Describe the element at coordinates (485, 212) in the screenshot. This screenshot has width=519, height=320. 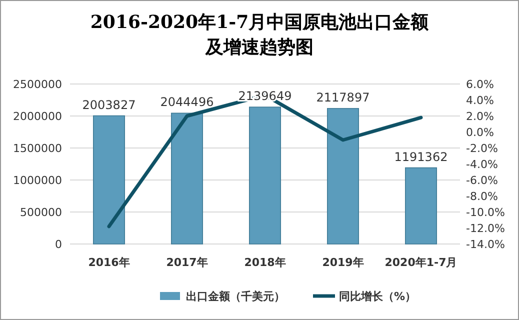
I see `y2-tick-label: -10.0%` at that location.